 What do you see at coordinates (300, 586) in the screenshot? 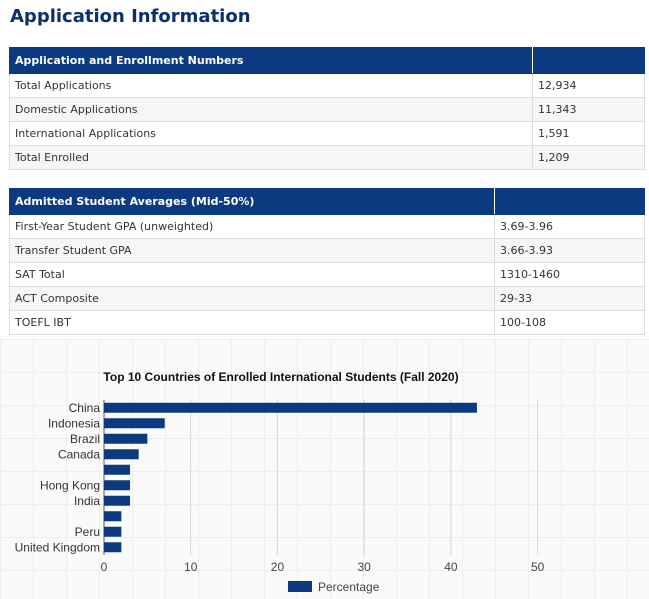
I see `legend-swatch` at bounding box center [300, 586].